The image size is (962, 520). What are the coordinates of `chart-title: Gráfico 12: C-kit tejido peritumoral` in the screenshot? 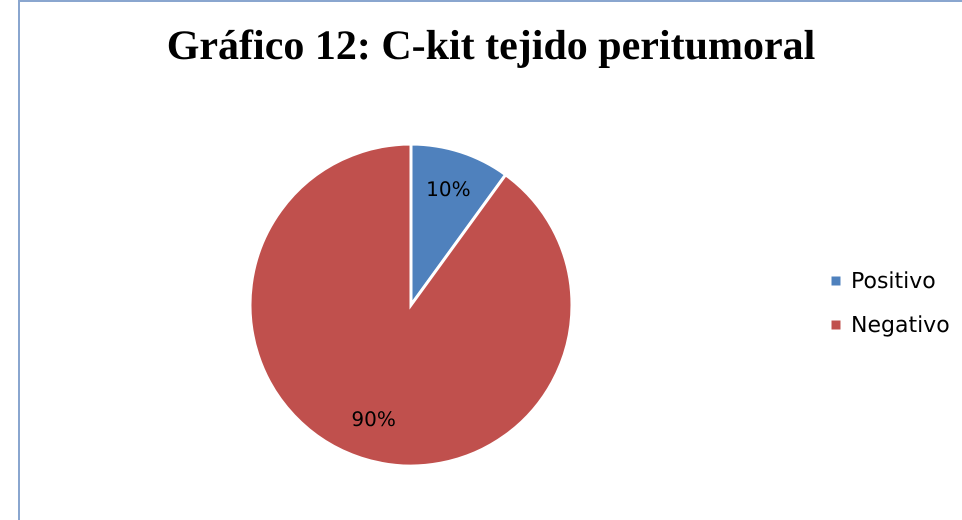 It's located at (491, 46).